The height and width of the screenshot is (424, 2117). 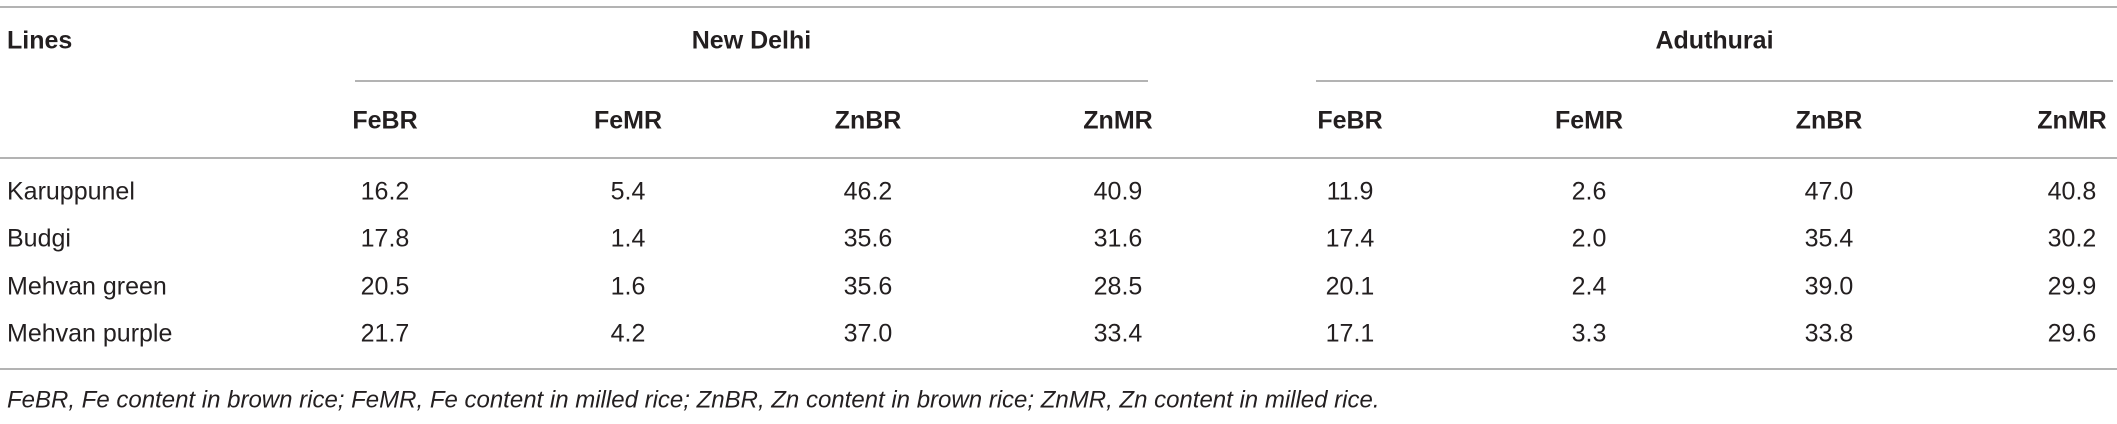 What do you see at coordinates (1829, 192) in the screenshot?
I see `cell: 47.0` at bounding box center [1829, 192].